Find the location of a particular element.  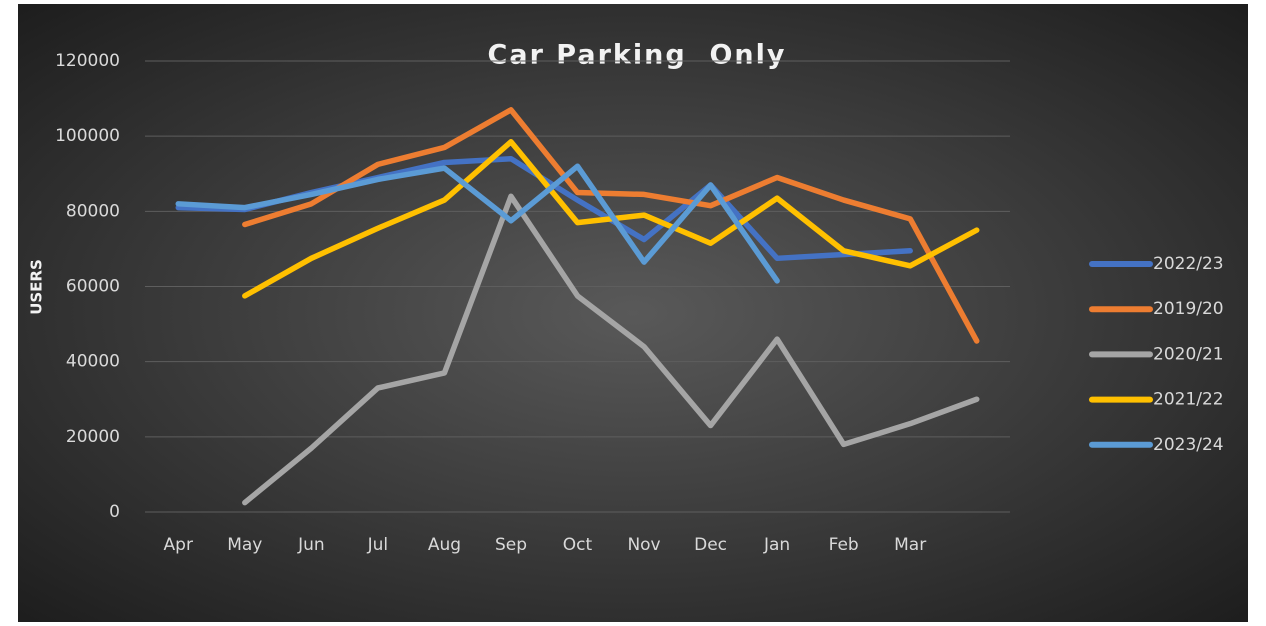

x-tick-label: Sep is located at coordinates (511, 545).